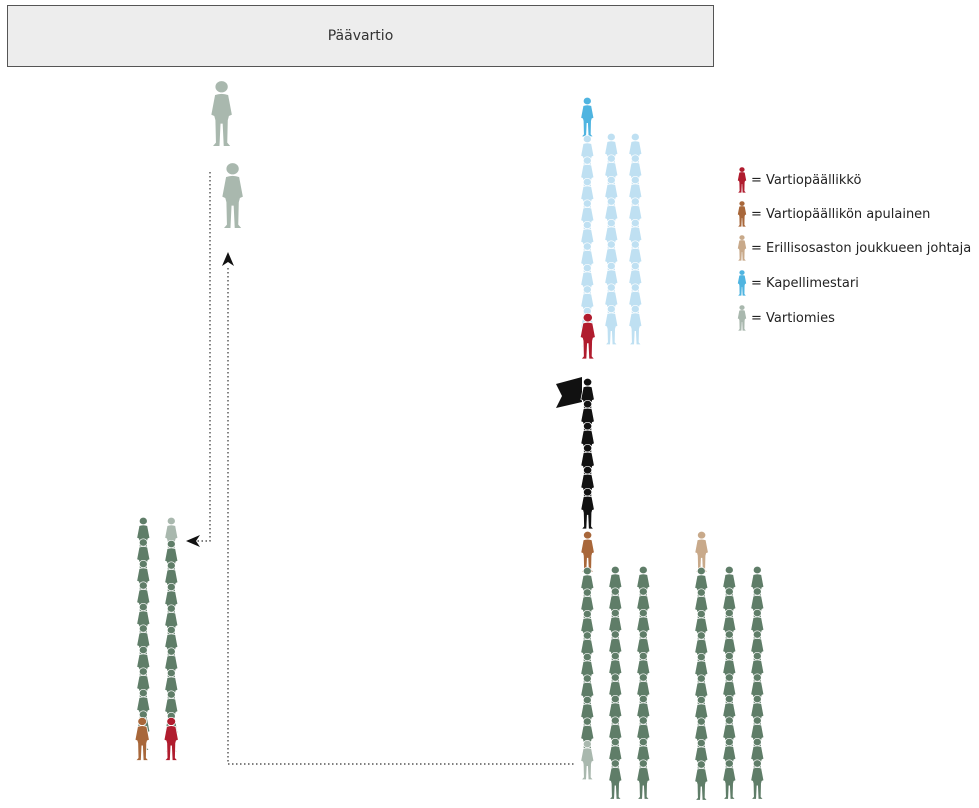  Describe the element at coordinates (193, 541) in the screenshot. I see `arrow-left-icon` at that location.